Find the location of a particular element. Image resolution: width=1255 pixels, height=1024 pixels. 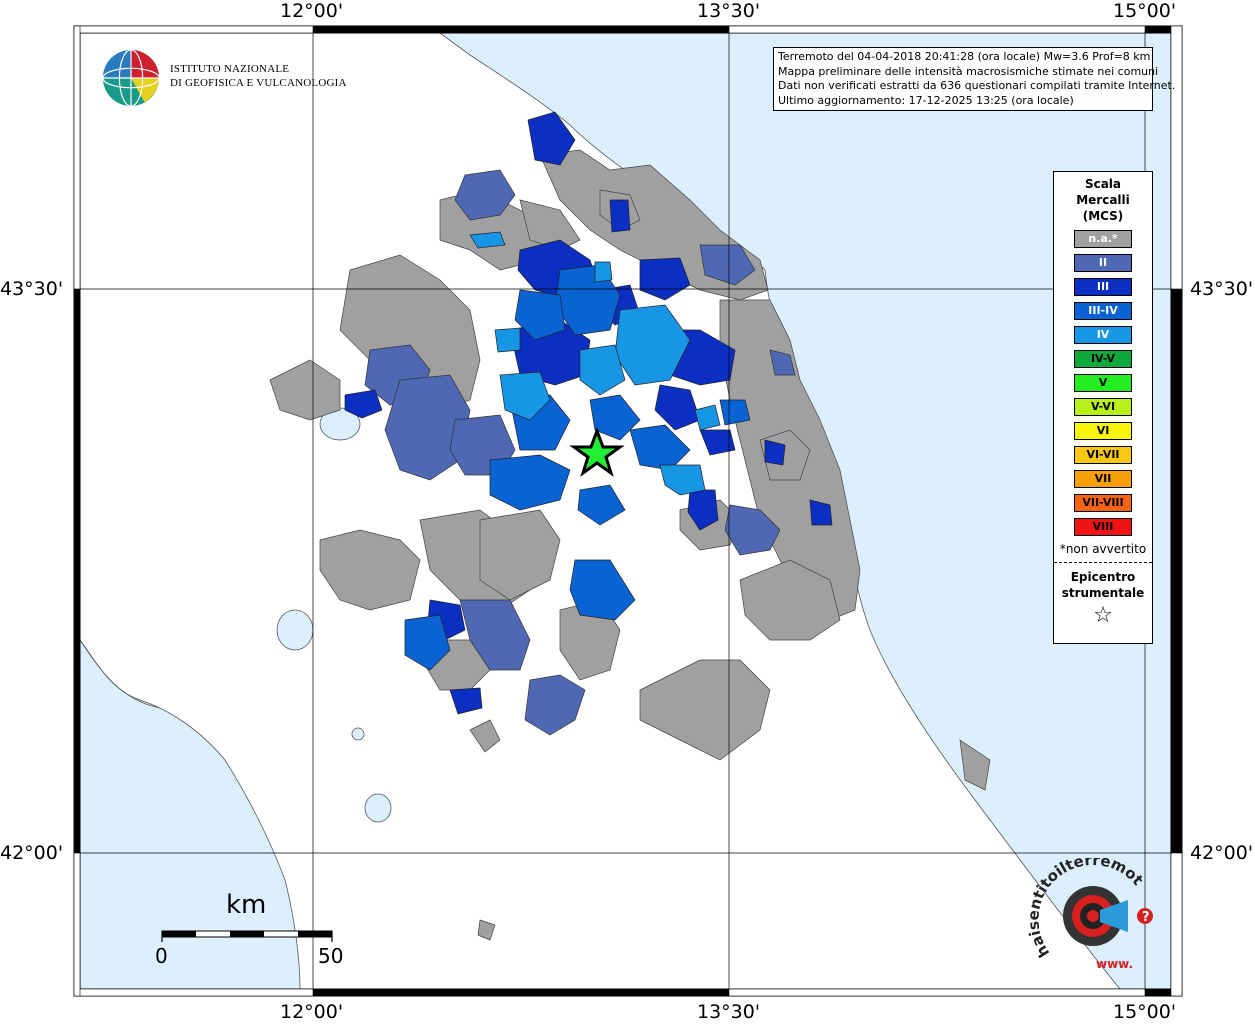

lon-label-bottom-2: 13°30' is located at coordinates (729, 1012).